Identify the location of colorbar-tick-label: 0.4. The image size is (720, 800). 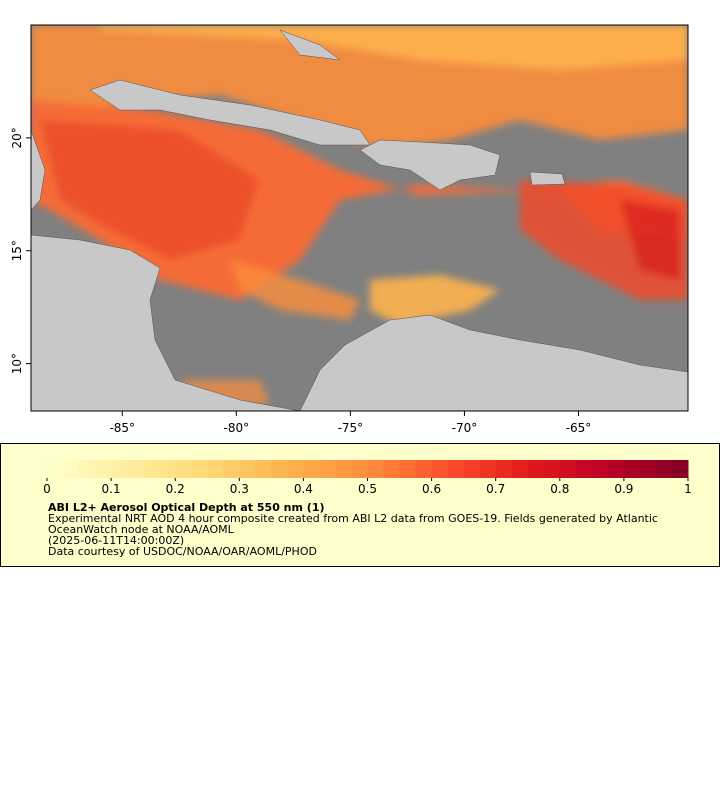
(303, 489).